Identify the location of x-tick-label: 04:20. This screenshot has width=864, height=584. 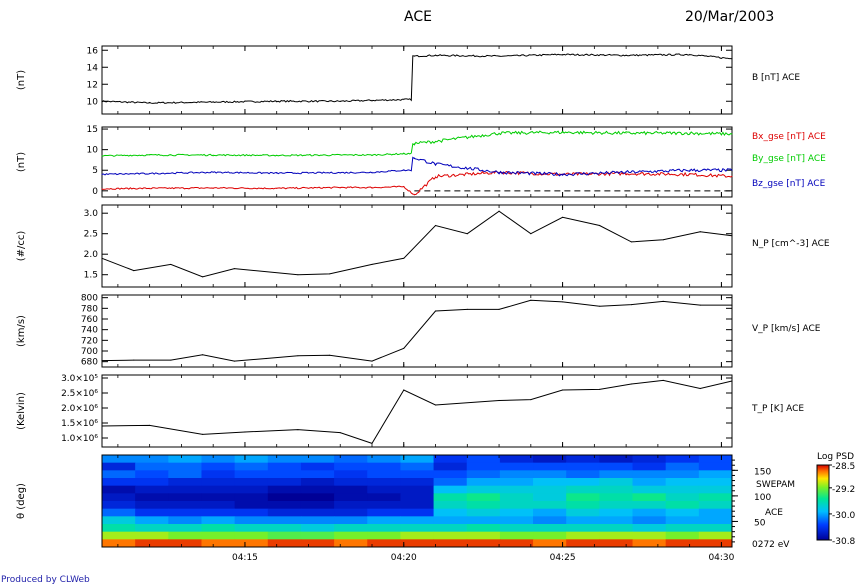
(404, 558).